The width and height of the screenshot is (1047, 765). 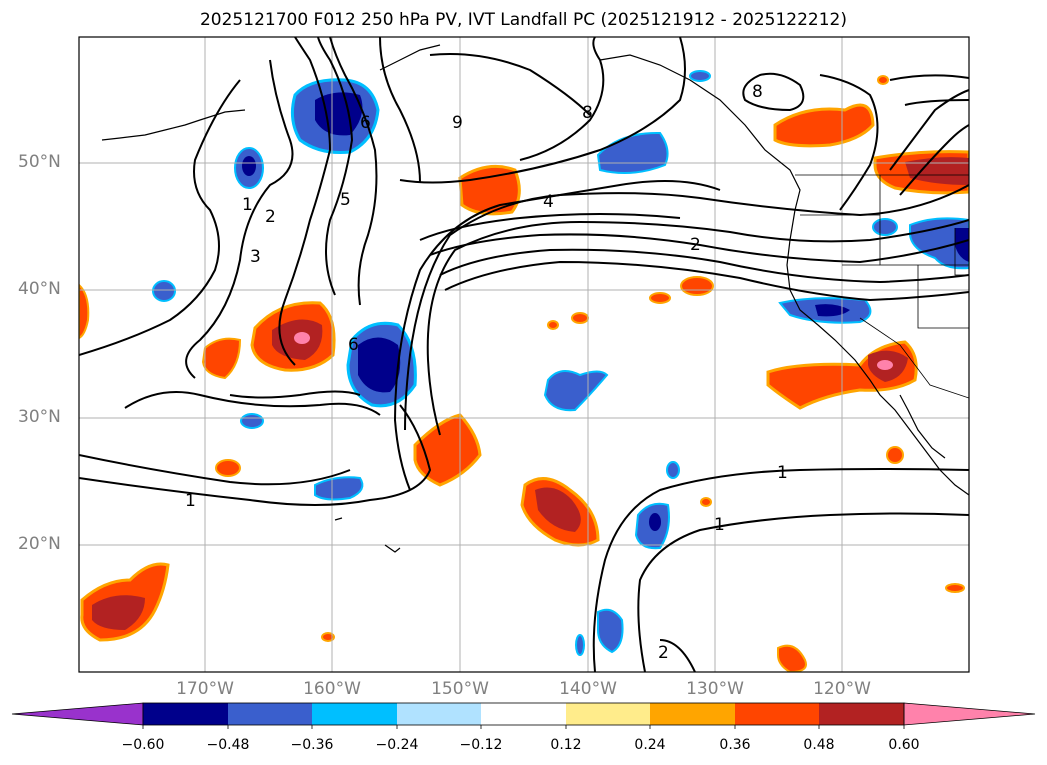 What do you see at coordinates (842, 689) in the screenshot?
I see `lon-label: 120°W` at bounding box center [842, 689].